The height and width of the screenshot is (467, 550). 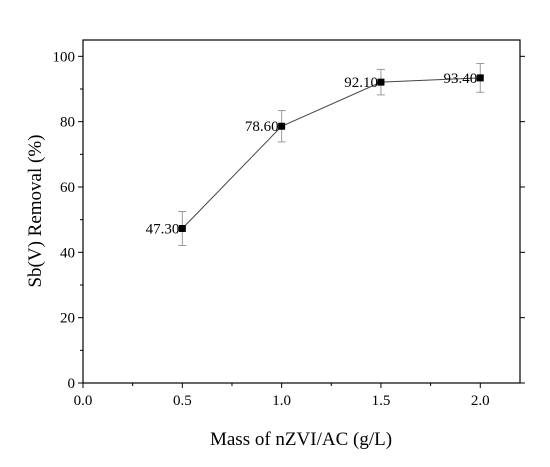 I want to click on y-tick-label: 0, so click(x=72, y=384).